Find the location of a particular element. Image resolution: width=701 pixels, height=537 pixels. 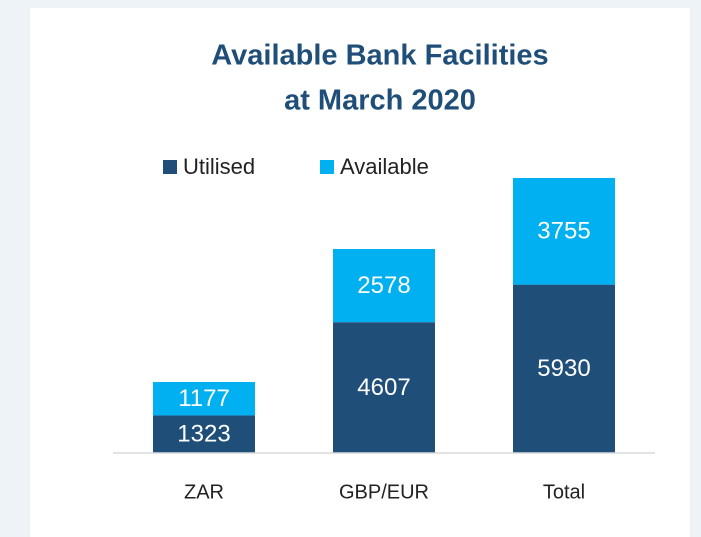

data-label: 2578 is located at coordinates (383, 285).